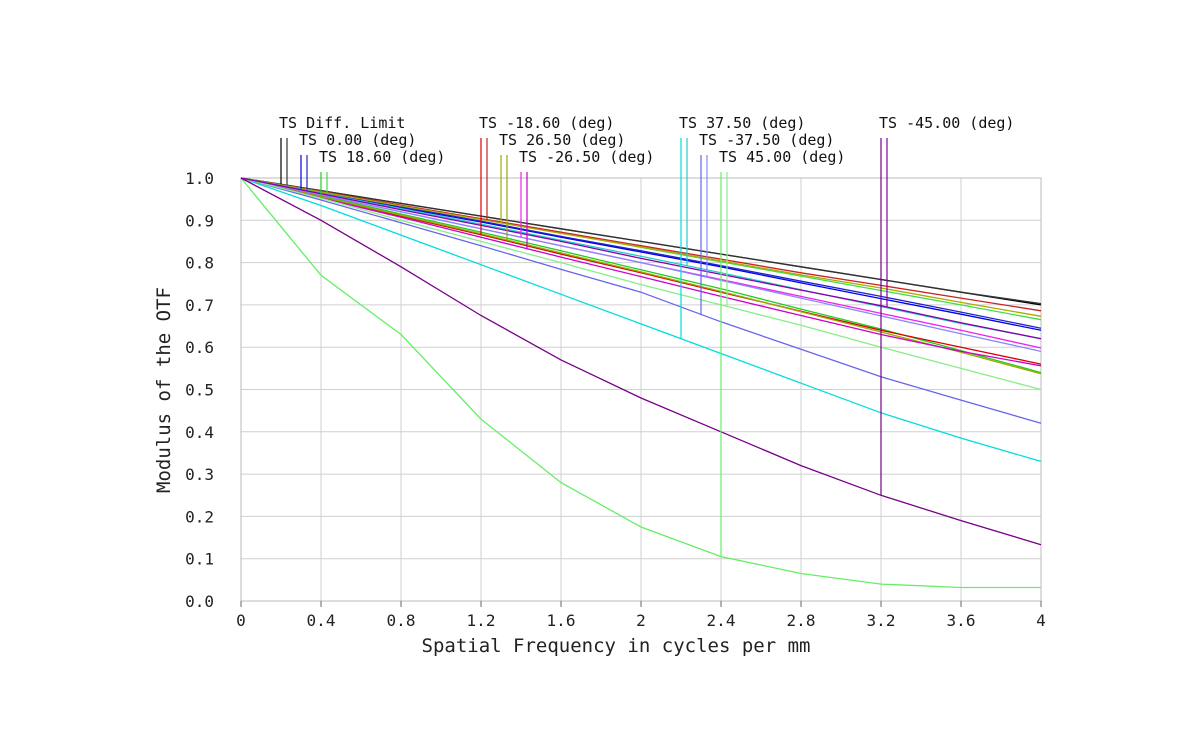 The image size is (1200, 750). Describe the element at coordinates (881, 620) in the screenshot. I see `x-tick-label: 3.2` at that location.